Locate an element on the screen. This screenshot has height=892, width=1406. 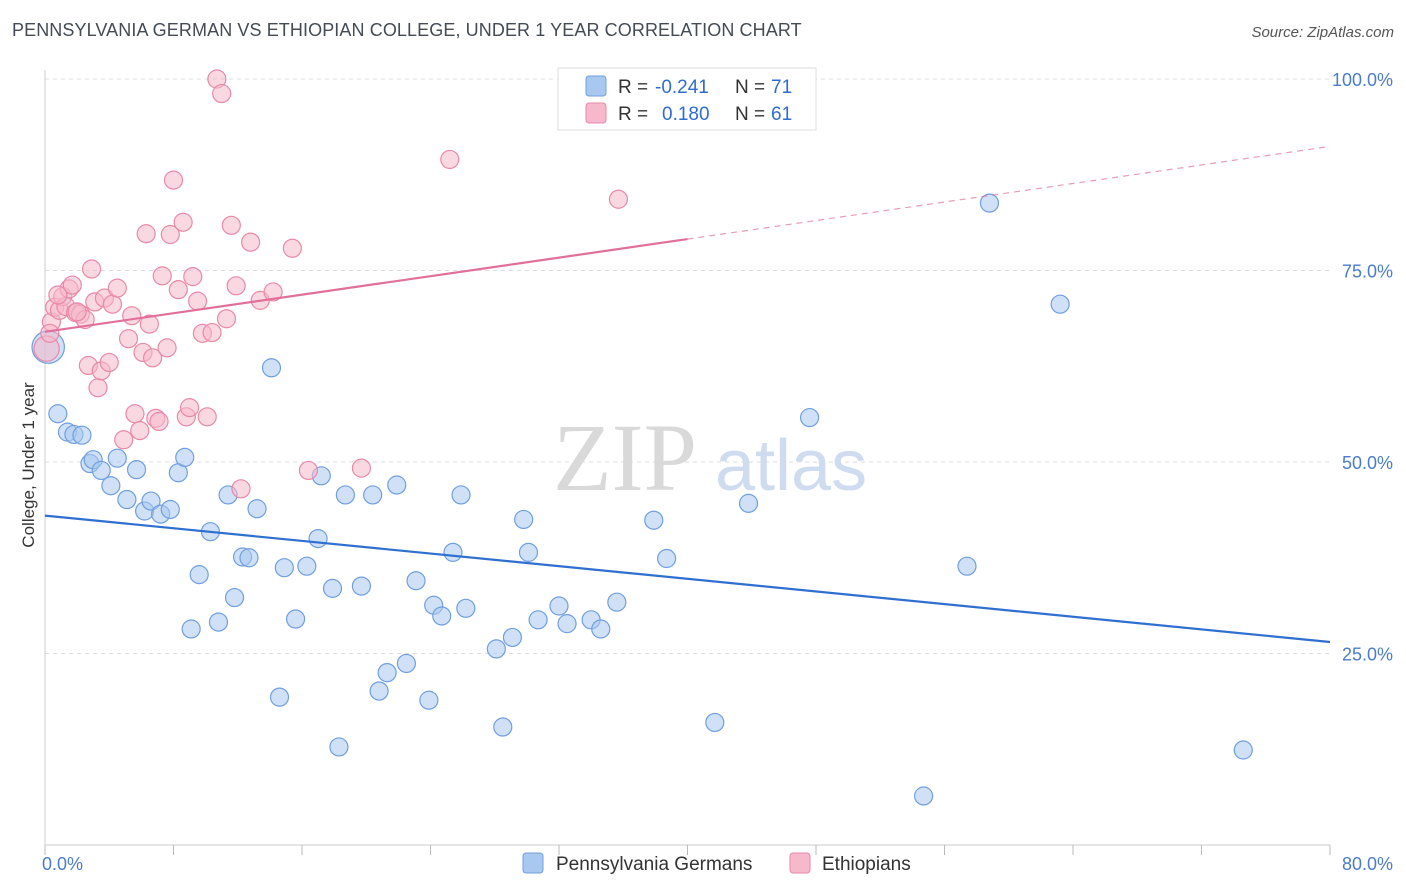
source-credit: Source: ZipAtlas.com is located at coordinates (1322, 32).